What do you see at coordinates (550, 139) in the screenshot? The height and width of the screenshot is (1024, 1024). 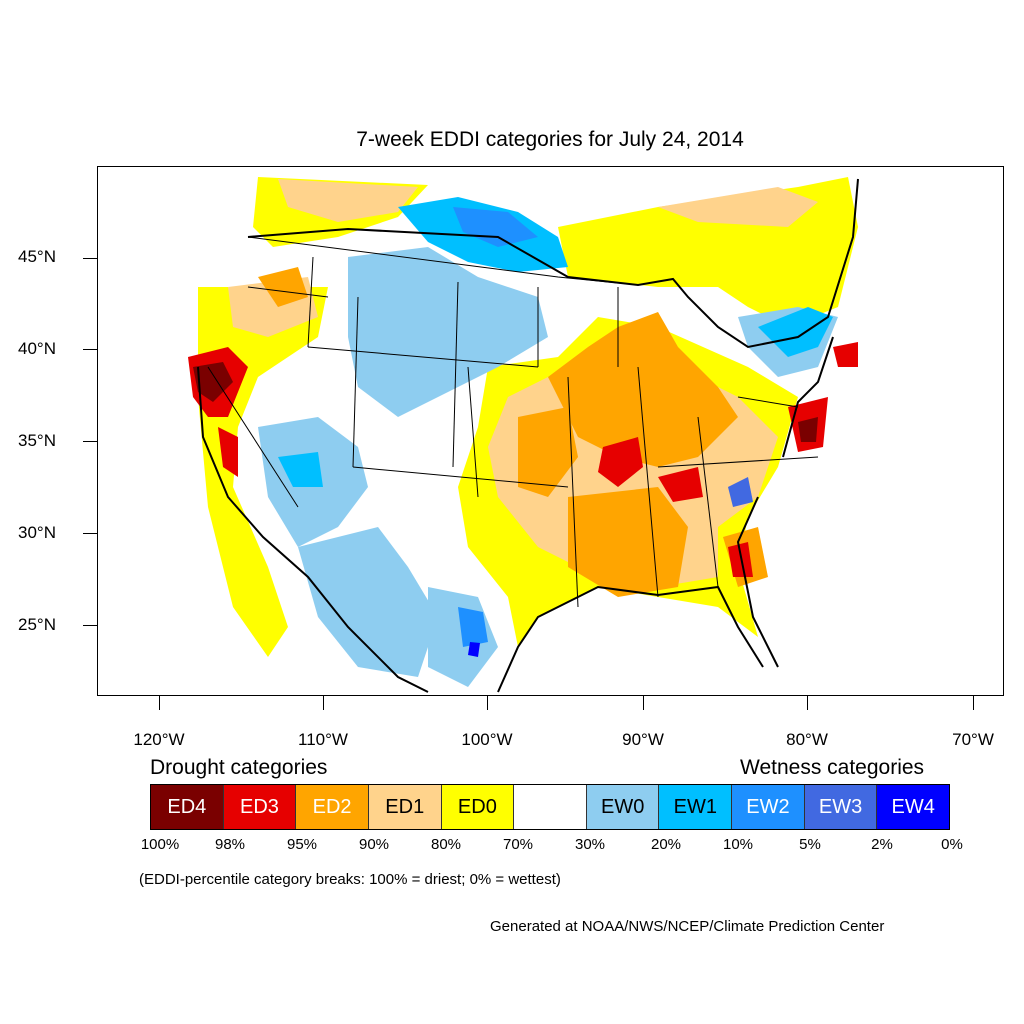 I see `map-title: 7-week EDDI categories for July 24, 2014` at bounding box center [550, 139].